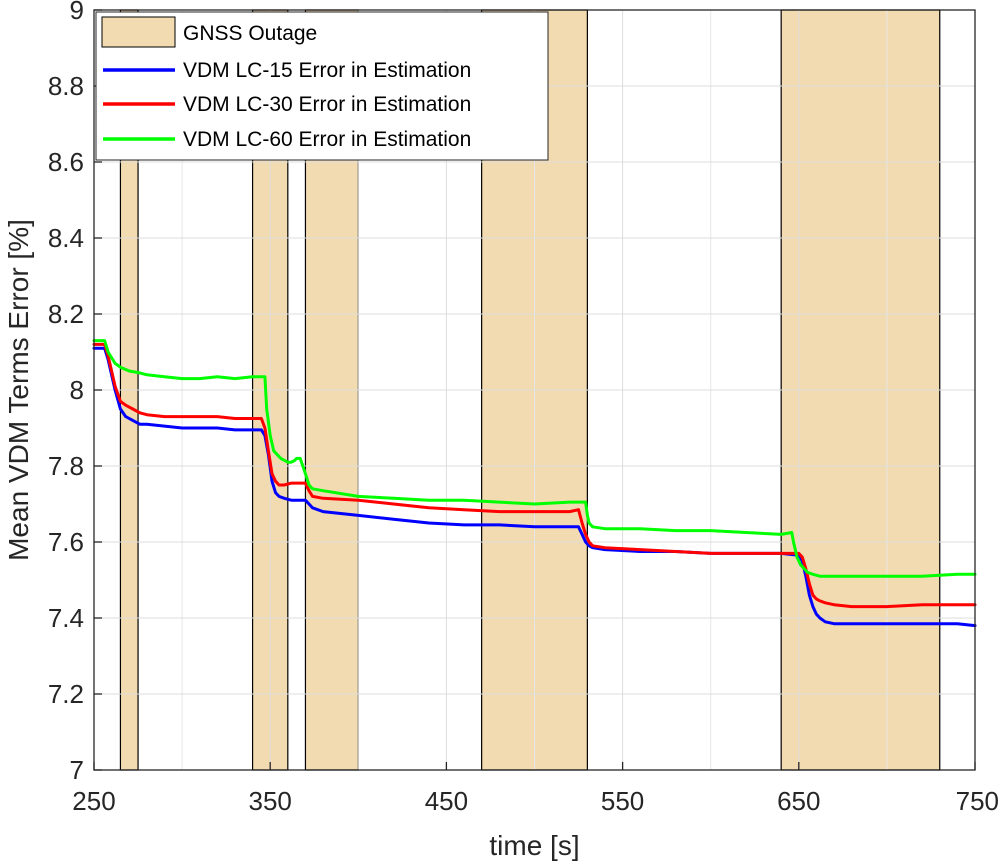  What do you see at coordinates (66, 162) in the screenshot?
I see `y-tick-label: 8.6` at bounding box center [66, 162].